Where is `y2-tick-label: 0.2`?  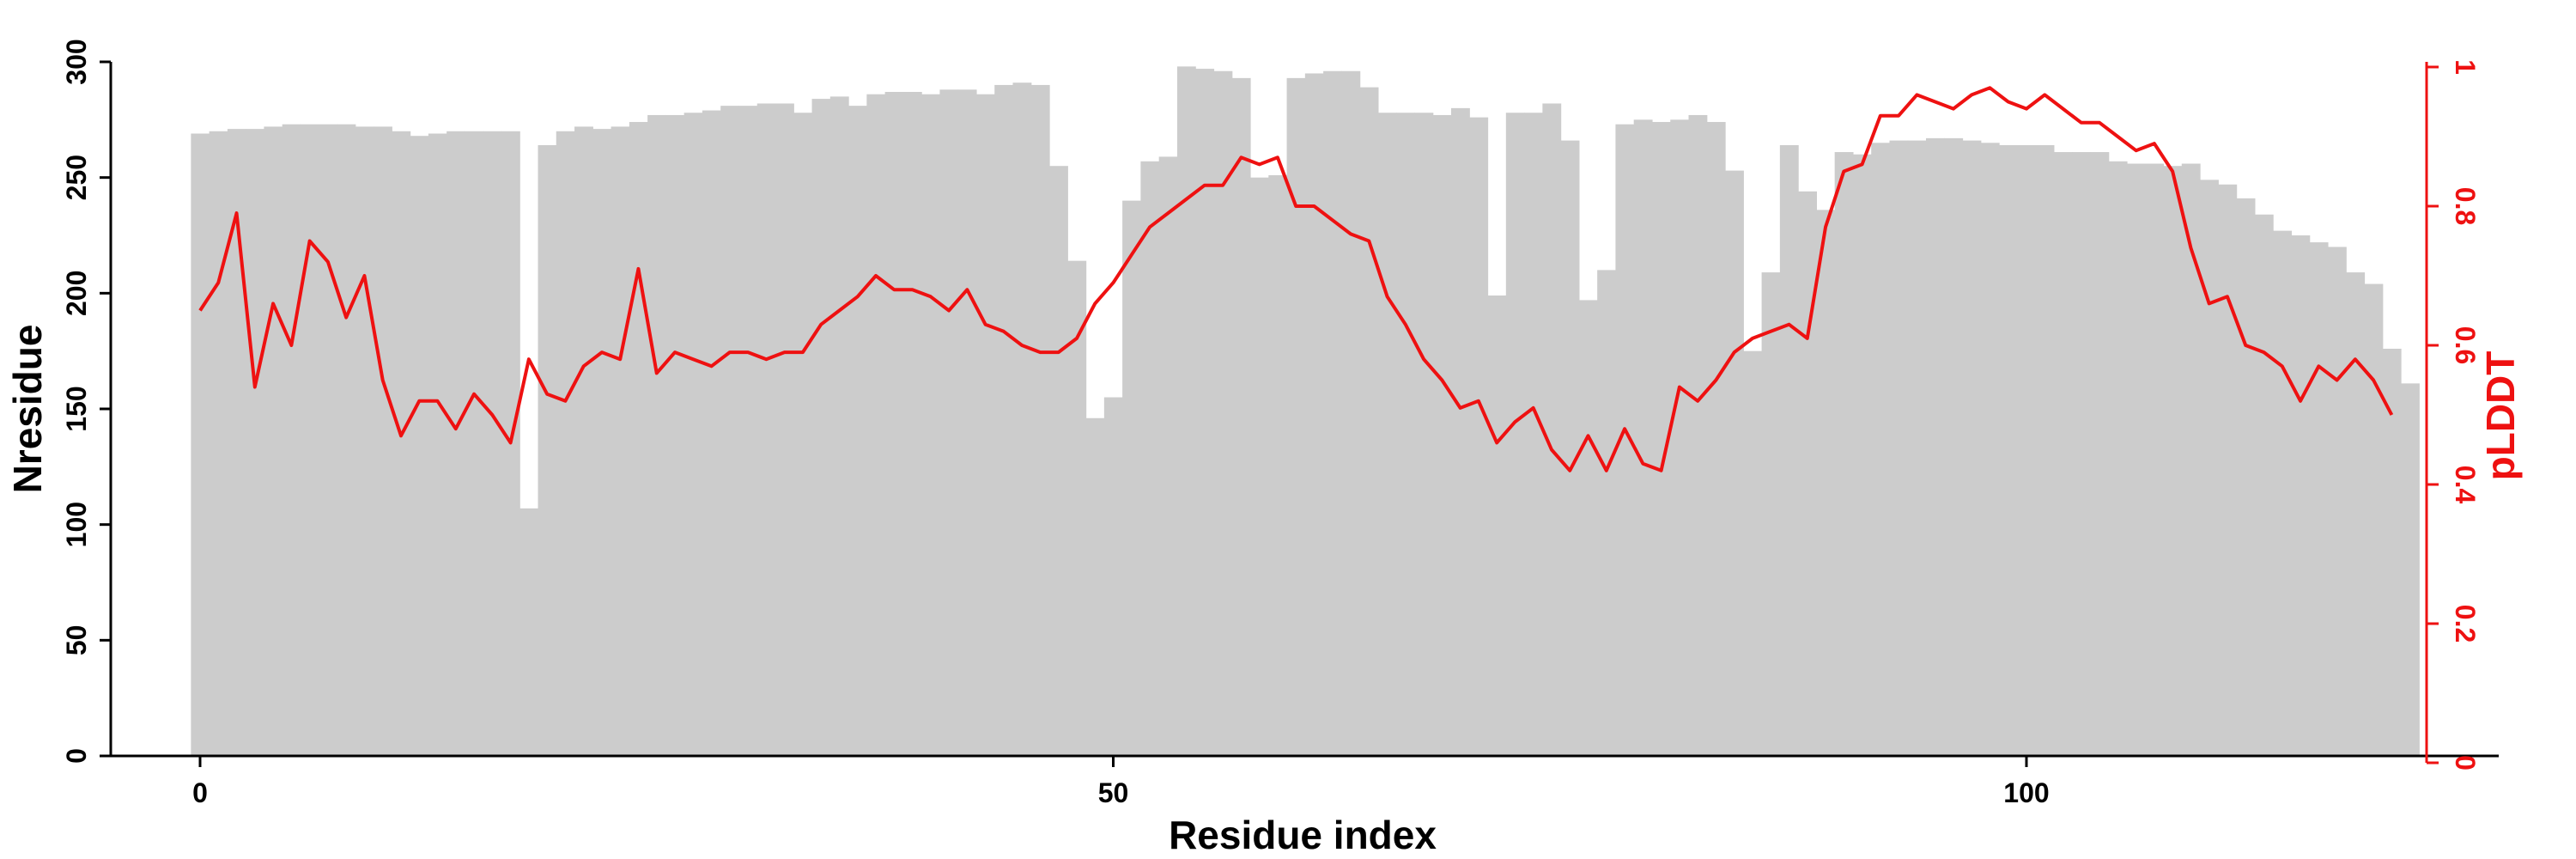 y2-tick-label: 0.2 is located at coordinates (2465, 624).